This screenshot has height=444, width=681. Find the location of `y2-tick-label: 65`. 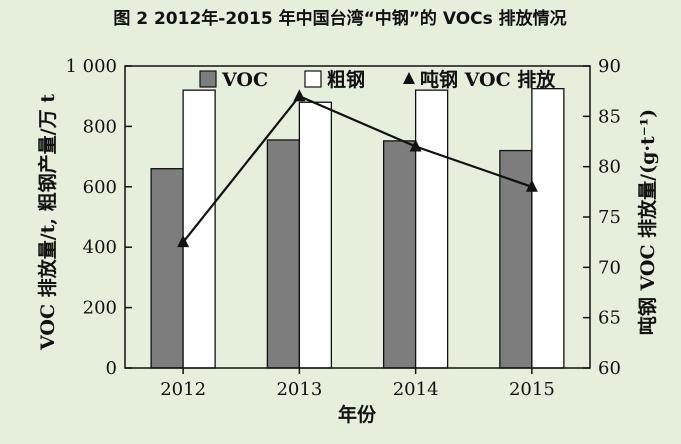

y2-tick-label: 65 is located at coordinates (609, 318).